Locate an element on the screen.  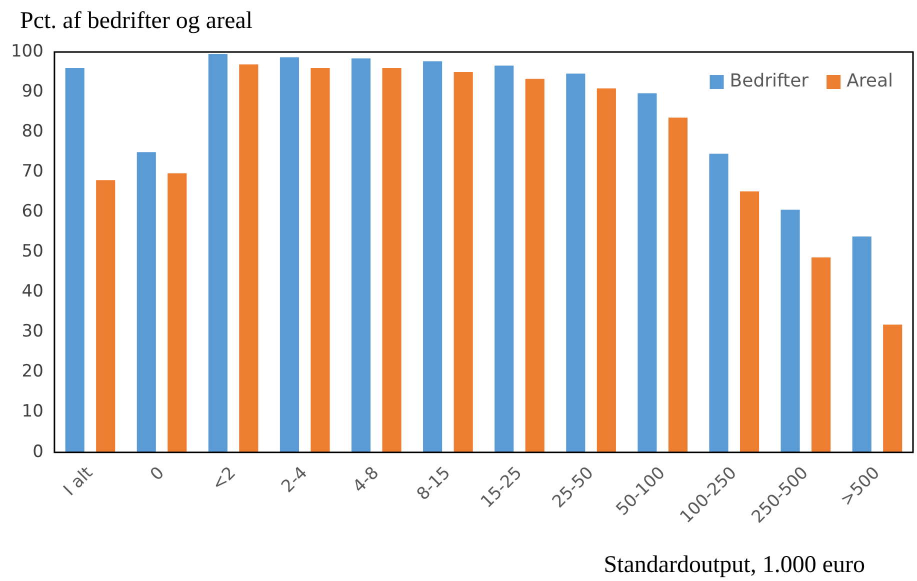
x-tick-label: 4-8 is located at coordinates (366, 480).